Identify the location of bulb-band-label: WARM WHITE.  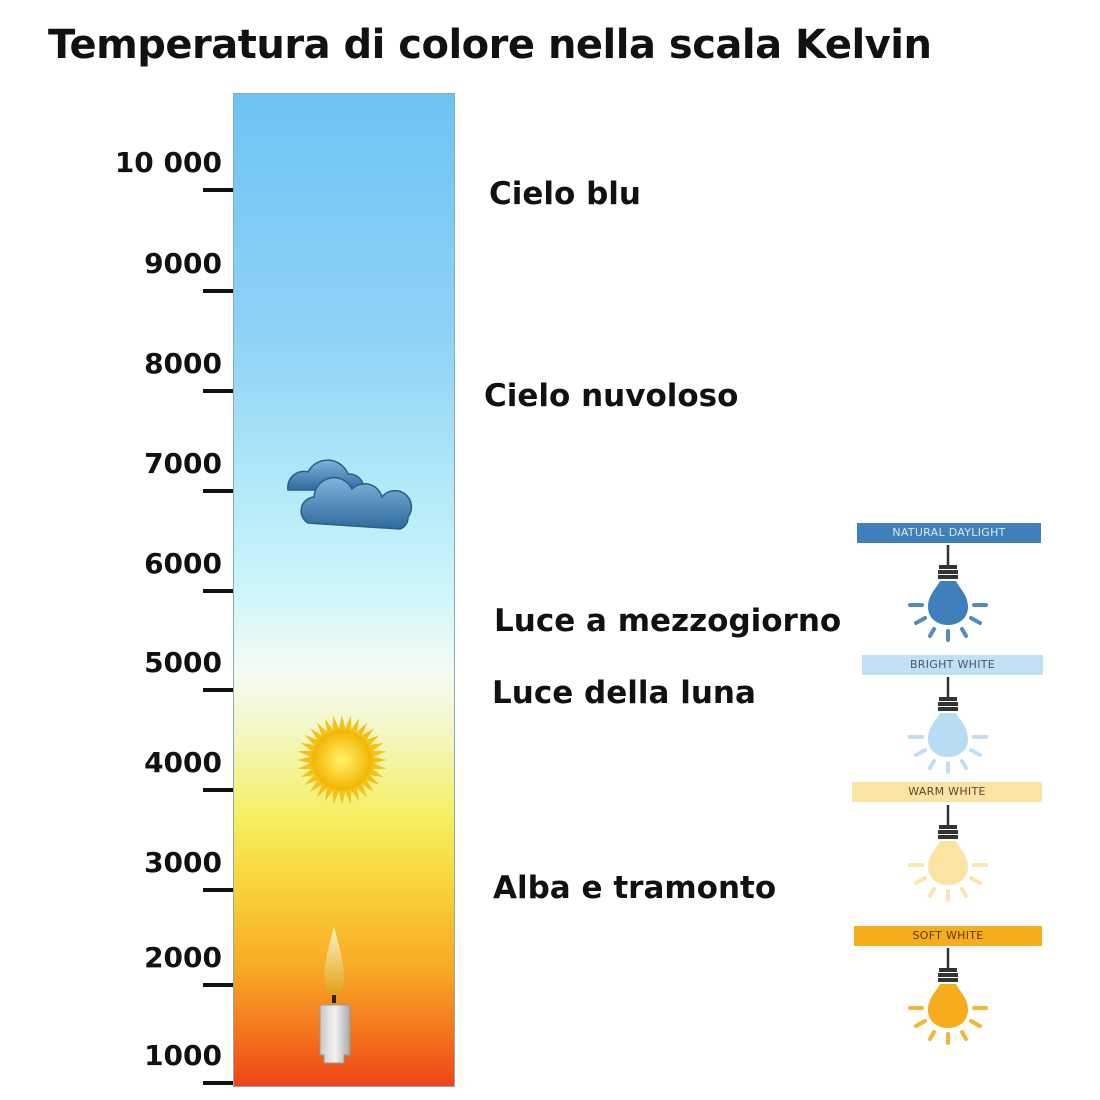
(947, 792).